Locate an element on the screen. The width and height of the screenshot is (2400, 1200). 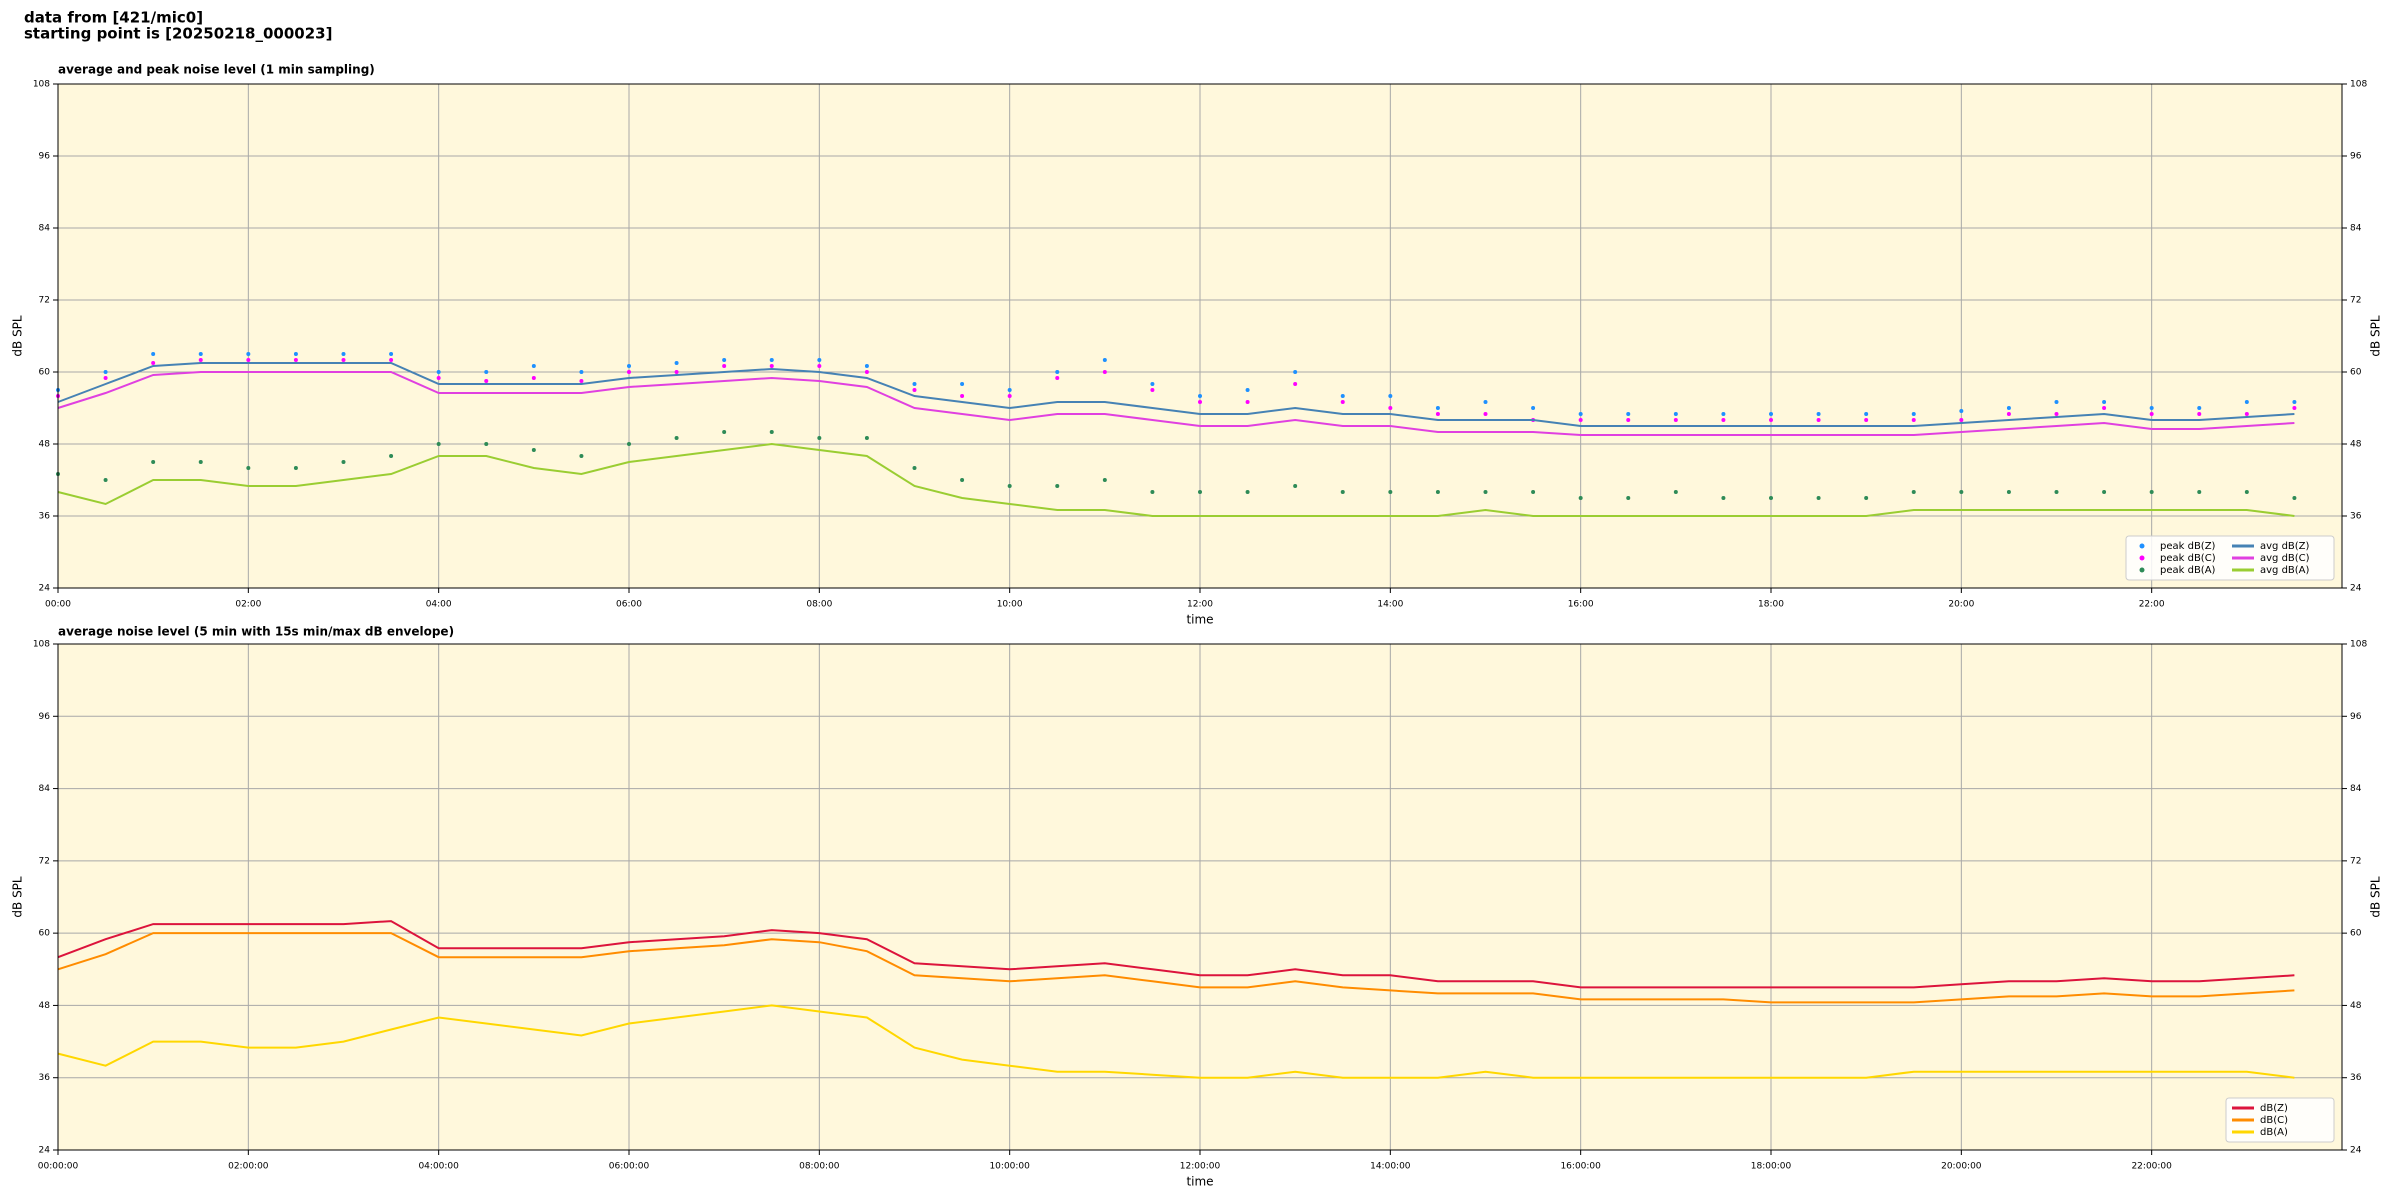
y-tick-label: 96 is located at coordinates (45, 157).